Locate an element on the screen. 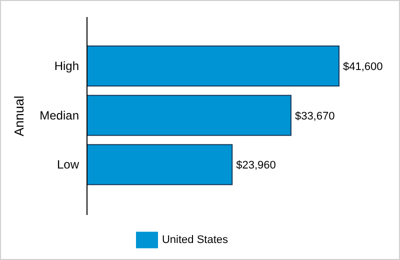 This screenshot has height=260, width=400. legend-label: United States is located at coordinates (195, 240).